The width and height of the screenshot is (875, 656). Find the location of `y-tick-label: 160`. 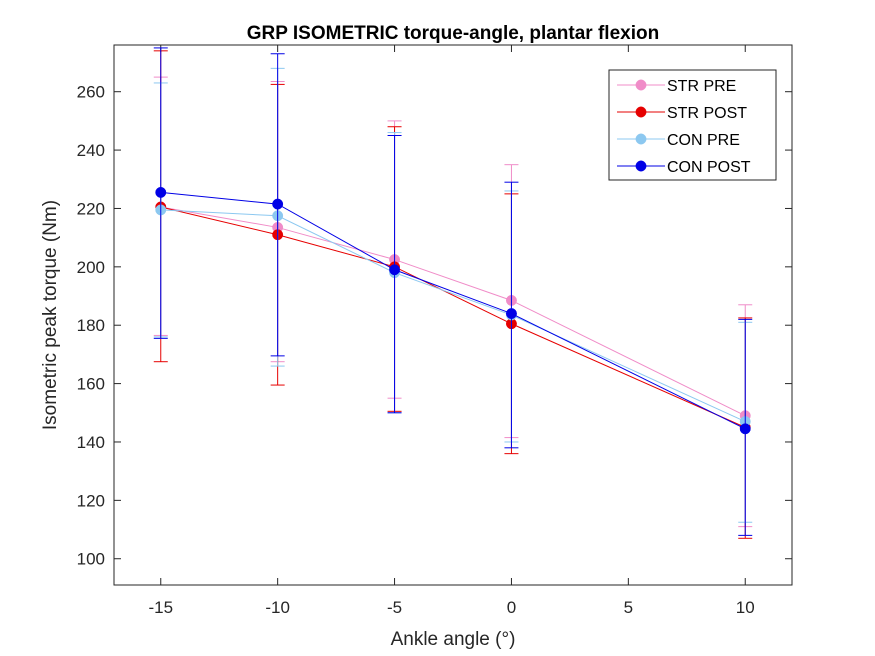

y-tick-label: 160 is located at coordinates (91, 384).